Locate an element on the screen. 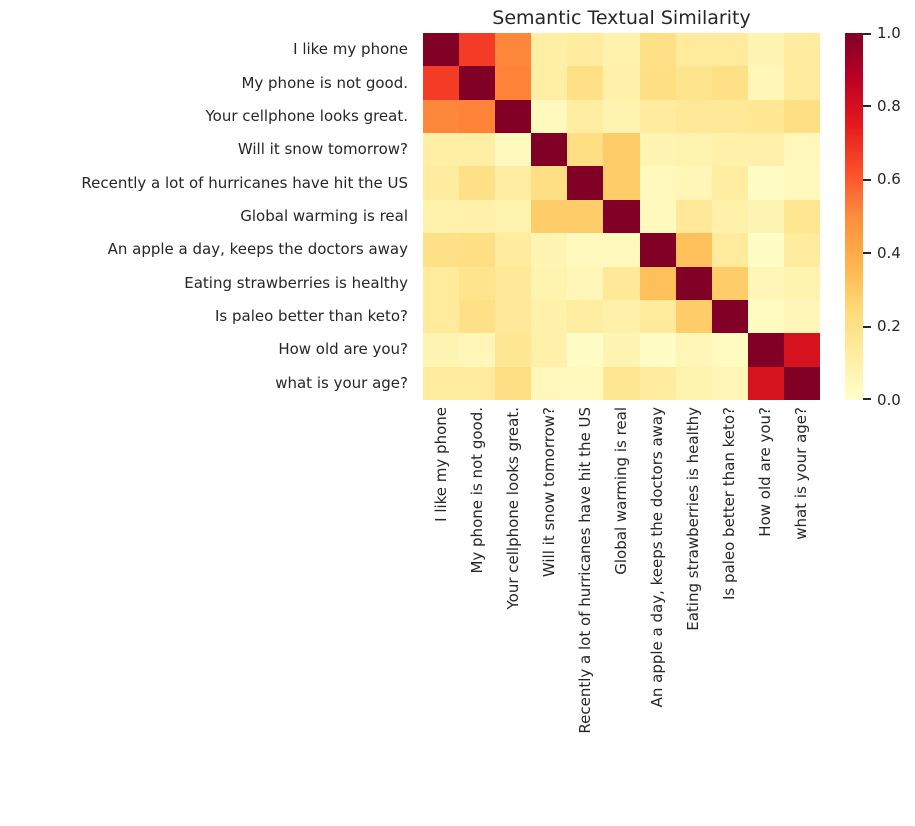 This screenshot has width=915, height=826. chart-title: Semantic Textual Similarity is located at coordinates (621, 18).